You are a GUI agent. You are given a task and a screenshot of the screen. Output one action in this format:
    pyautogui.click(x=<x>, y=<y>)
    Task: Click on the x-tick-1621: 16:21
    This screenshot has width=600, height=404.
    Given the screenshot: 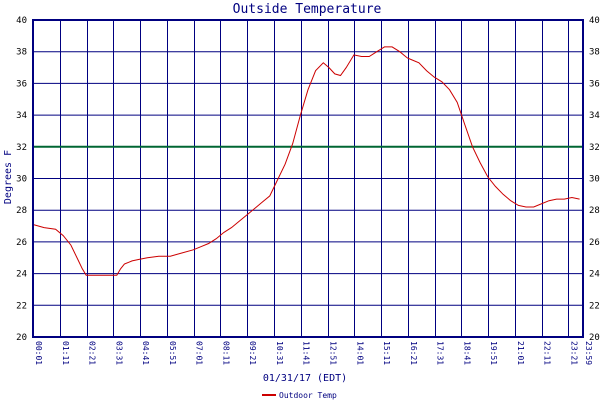 What is the action you would take?
    pyautogui.click(x=413, y=353)
    